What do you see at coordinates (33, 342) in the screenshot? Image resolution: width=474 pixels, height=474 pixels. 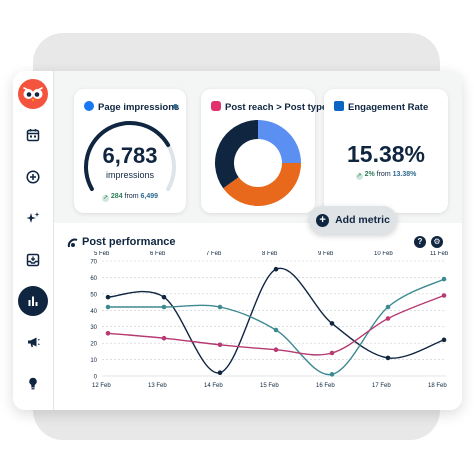 I see `megaphone-icon` at bounding box center [33, 342].